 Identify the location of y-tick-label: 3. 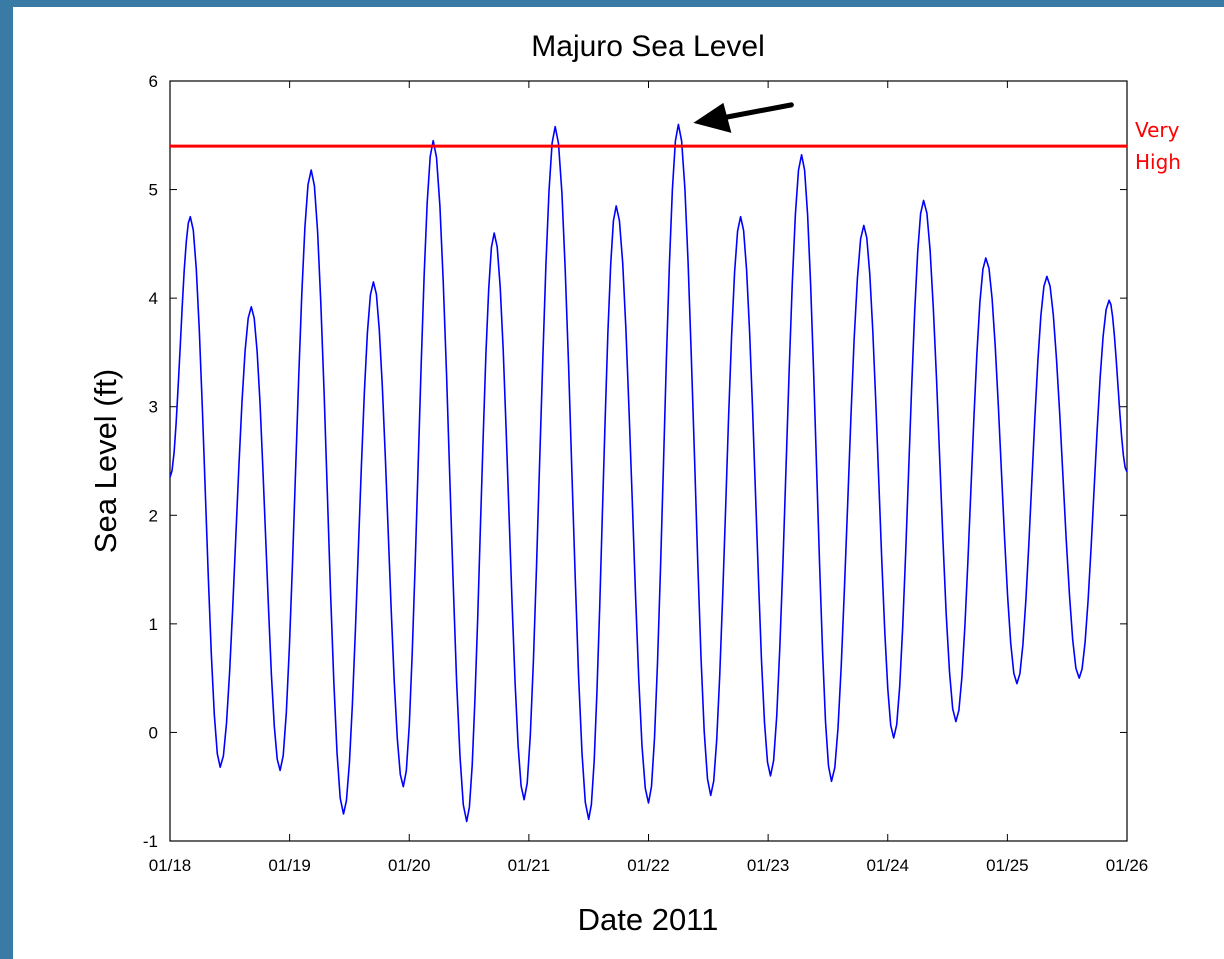
(153, 407).